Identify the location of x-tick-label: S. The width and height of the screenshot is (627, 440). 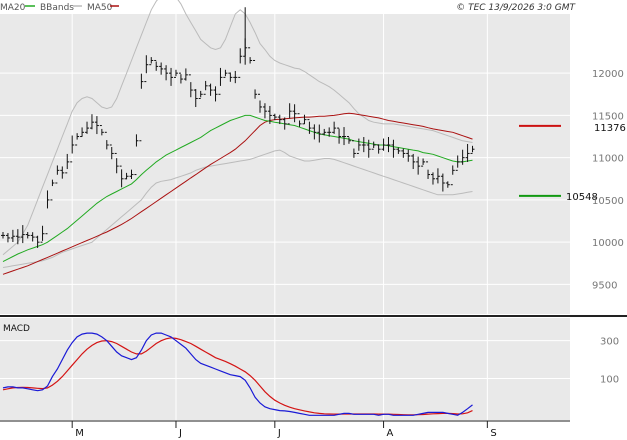
(493, 433).